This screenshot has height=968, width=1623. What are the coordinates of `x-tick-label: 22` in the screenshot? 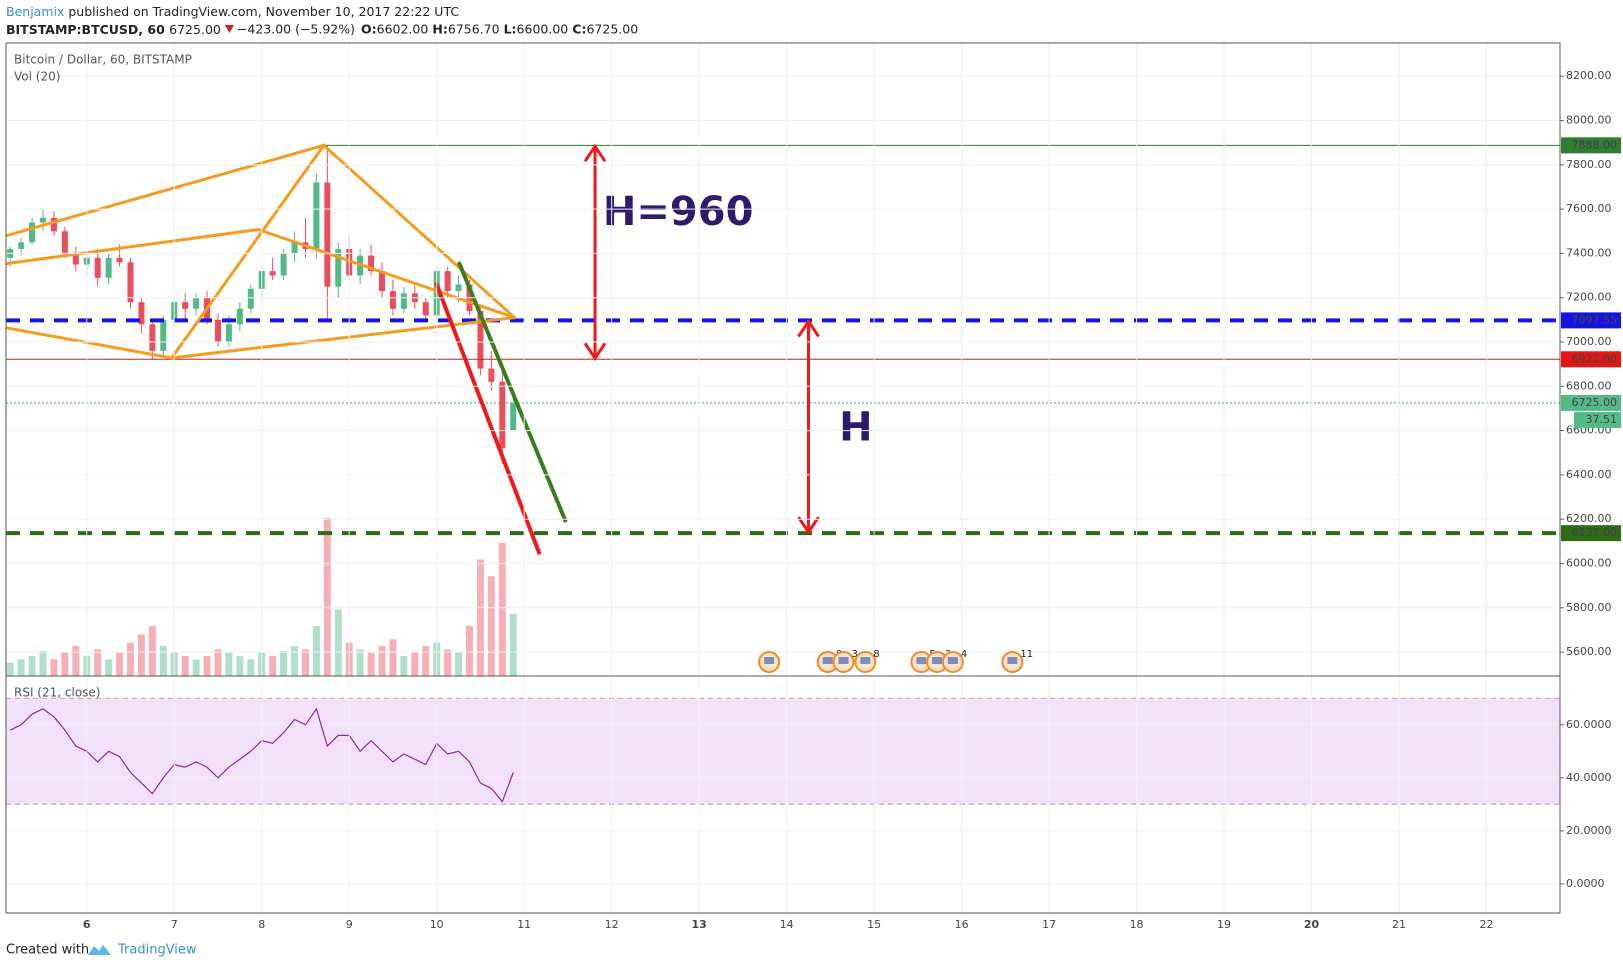 It's located at (1487, 924).